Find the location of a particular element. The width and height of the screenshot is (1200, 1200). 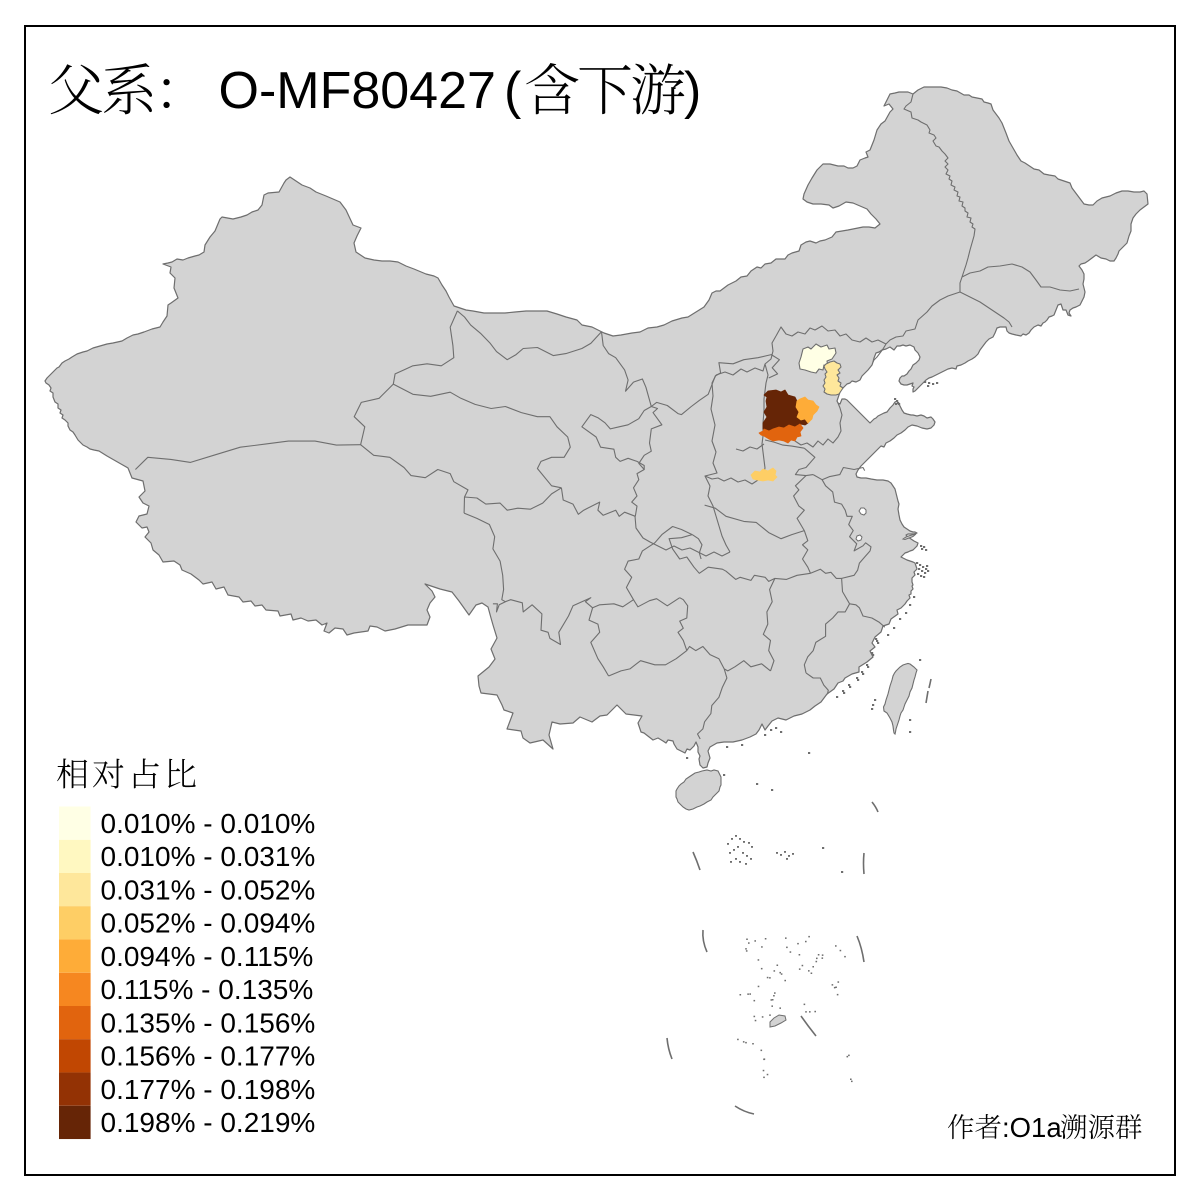

svg-text: 0.177% - 0.198% is located at coordinates (208, 1089).